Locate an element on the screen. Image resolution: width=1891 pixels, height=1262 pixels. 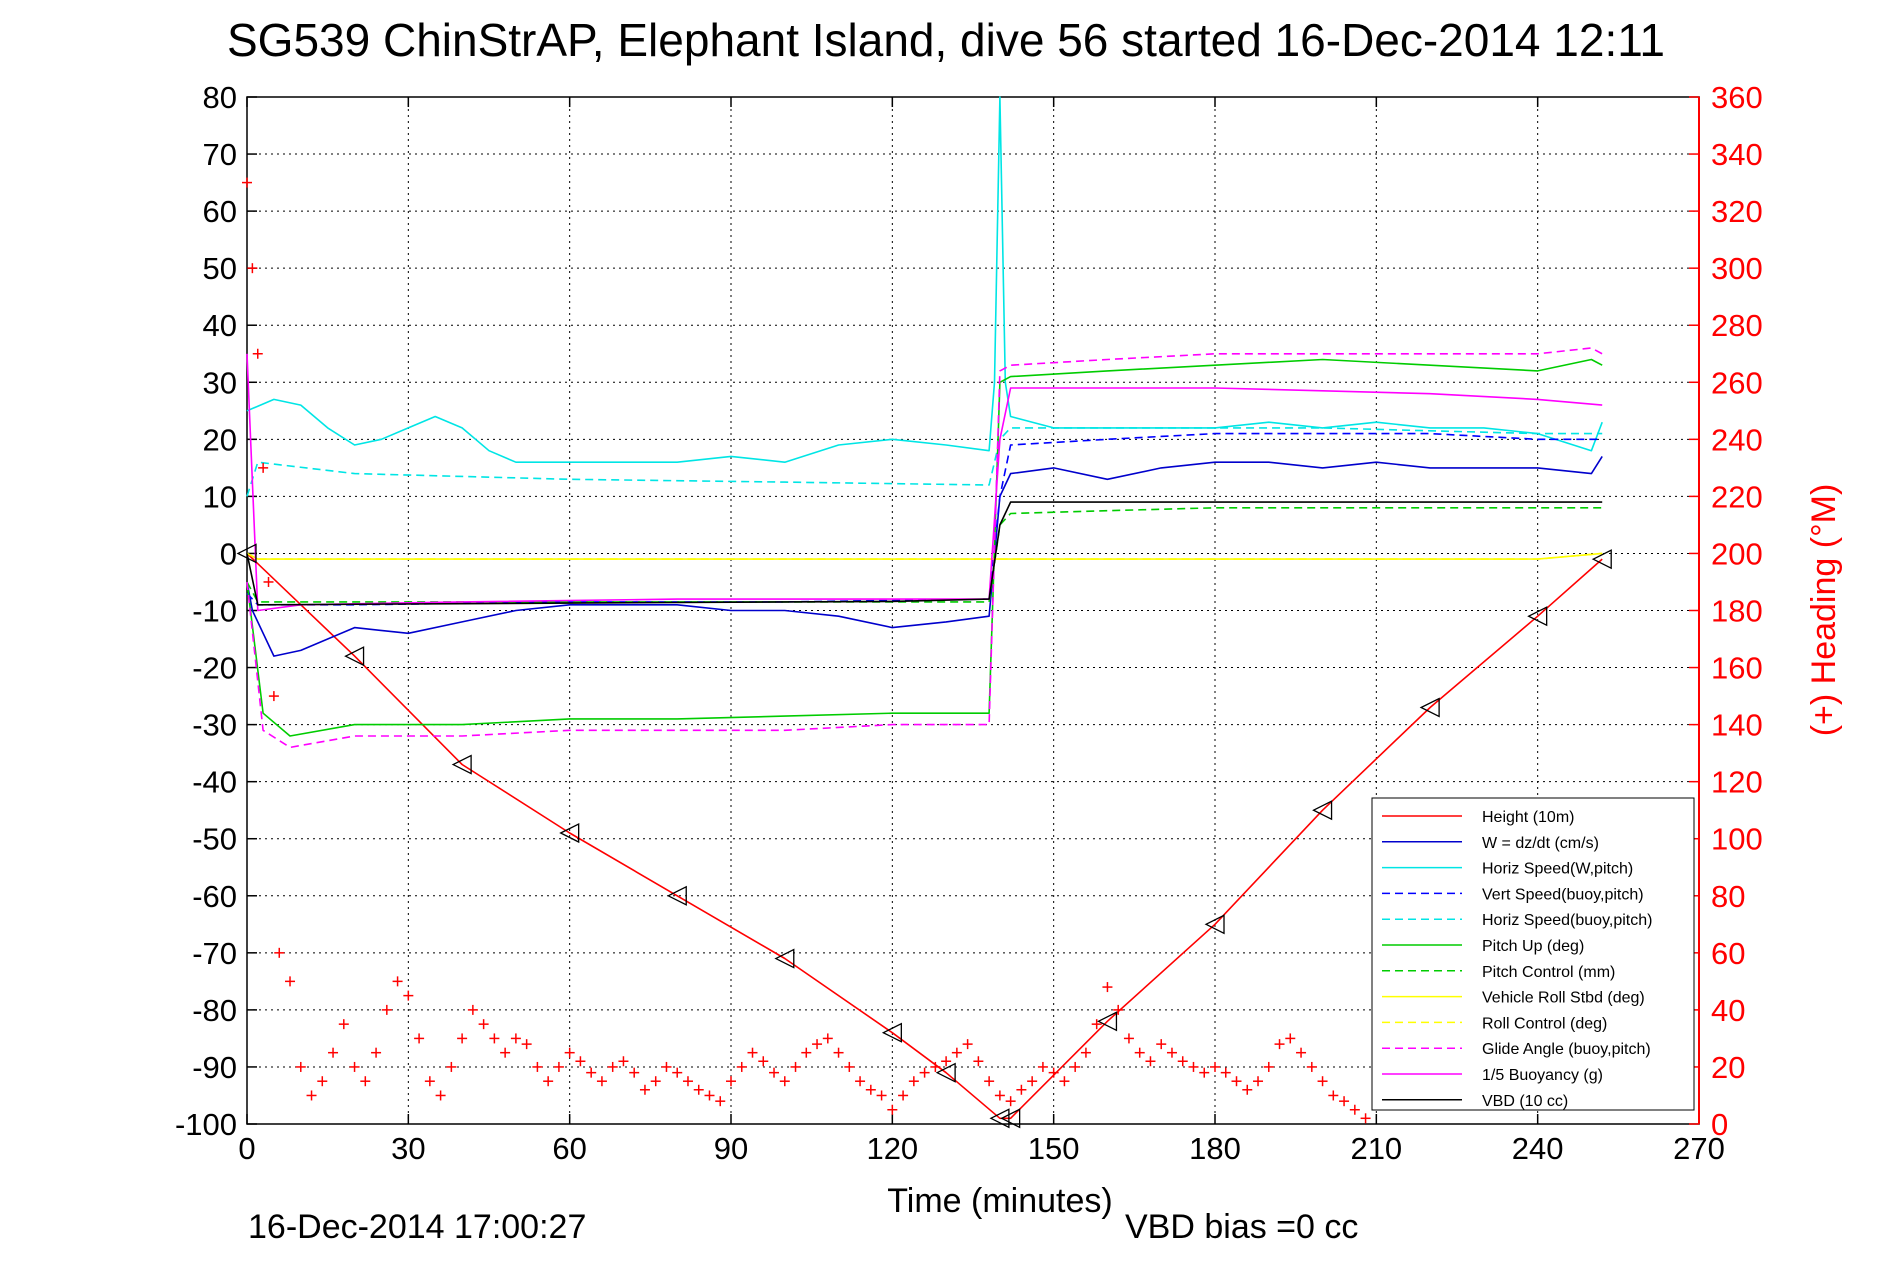
y-tick-label: -10 is located at coordinates (214, 611).